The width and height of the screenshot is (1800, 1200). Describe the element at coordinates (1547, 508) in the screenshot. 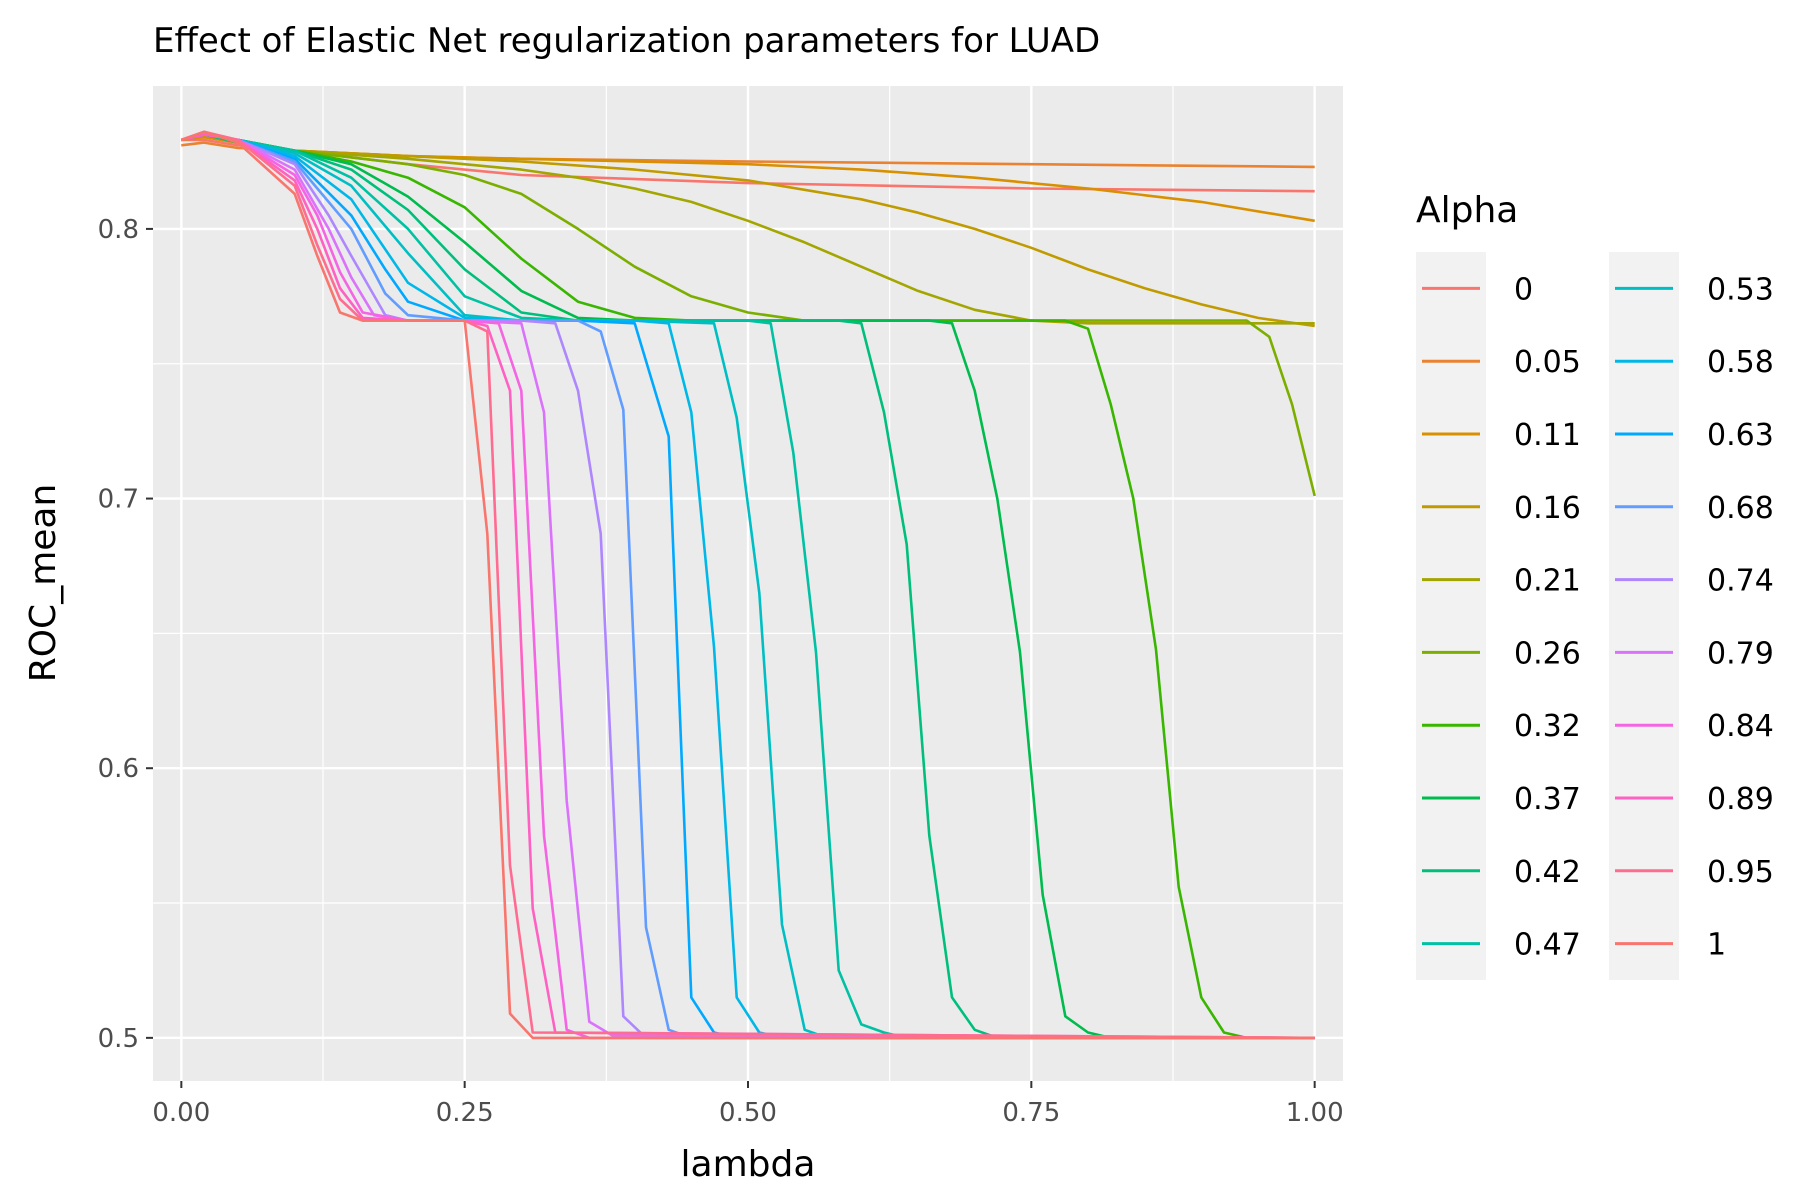

I see `legend-label: 0.16` at that location.